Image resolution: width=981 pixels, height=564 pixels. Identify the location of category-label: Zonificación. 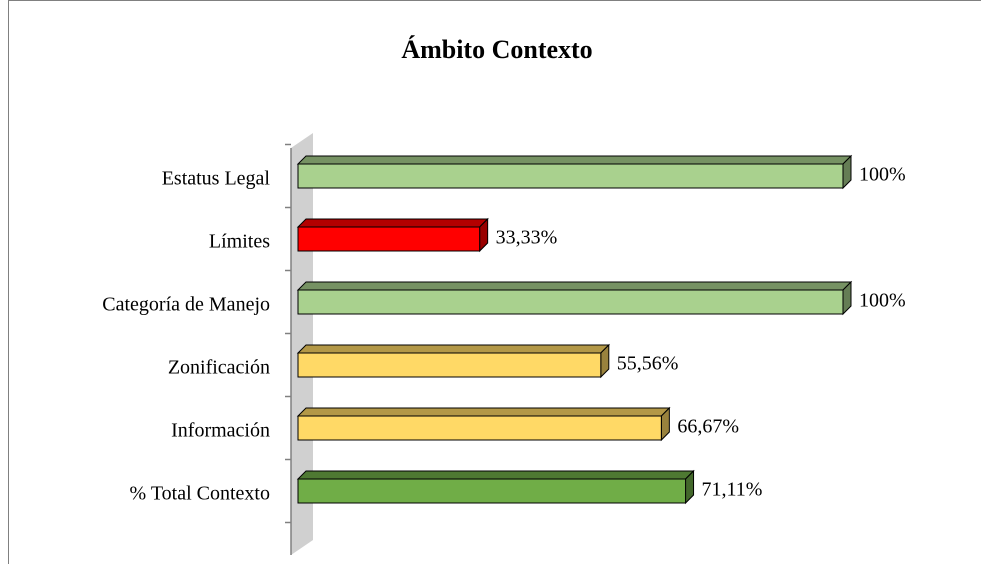
(219, 368).